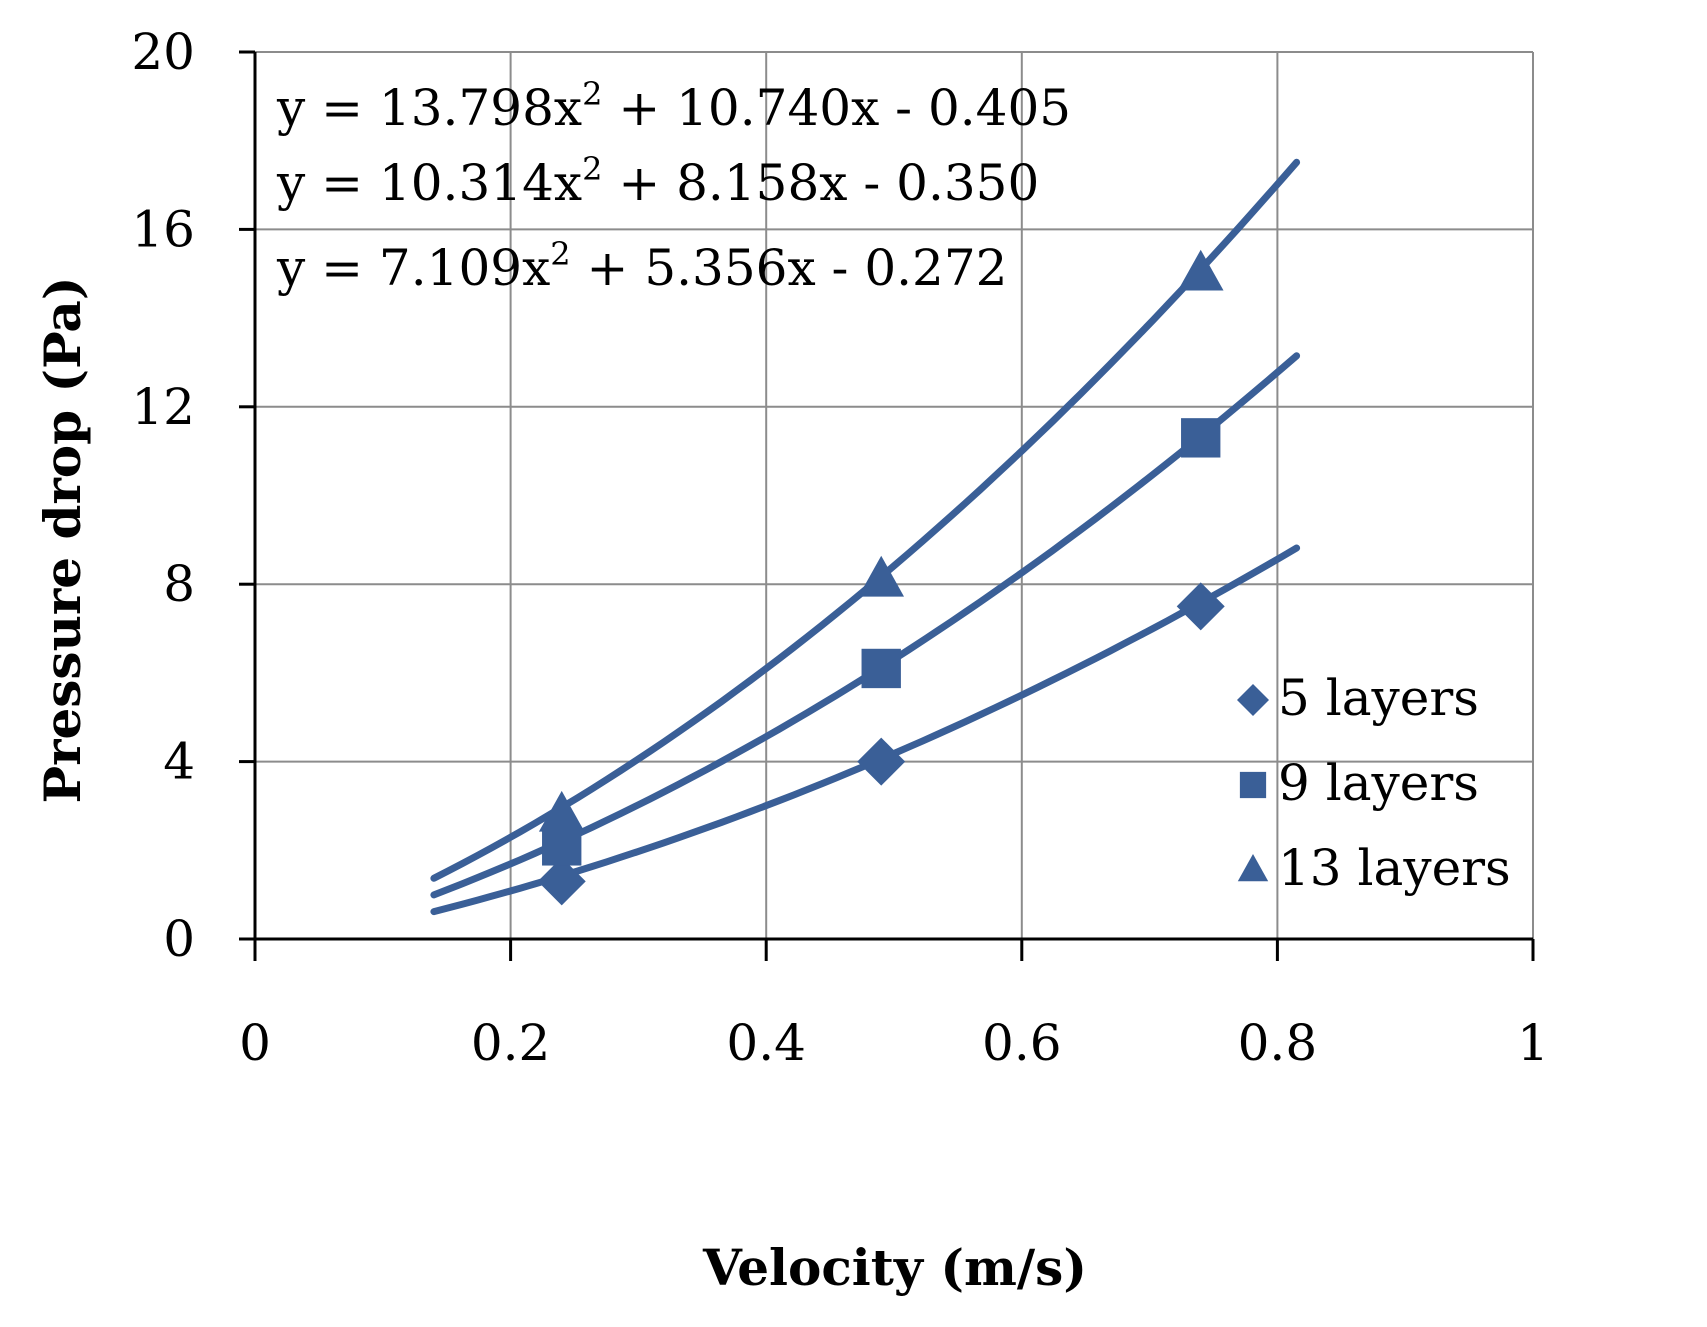 The width and height of the screenshot is (1707, 1327). I want to click on y-tick-label-0: 0, so click(179, 939).